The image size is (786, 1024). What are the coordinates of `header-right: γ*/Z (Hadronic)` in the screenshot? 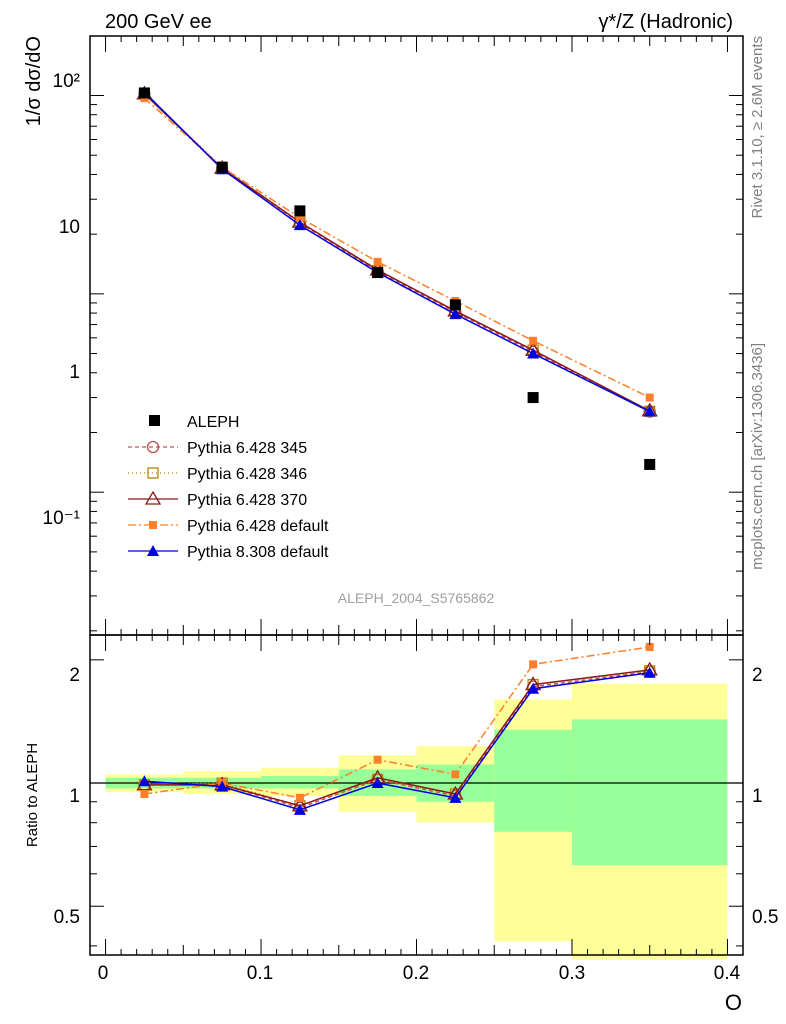 It's located at (666, 22).